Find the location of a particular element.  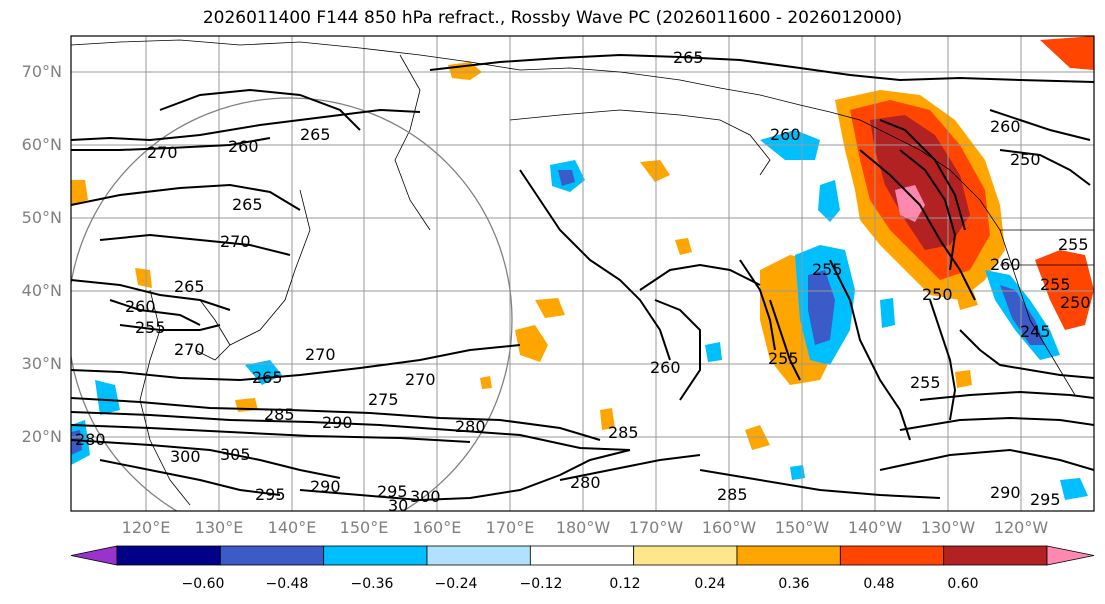

contour-label: 275 is located at coordinates (383, 399).